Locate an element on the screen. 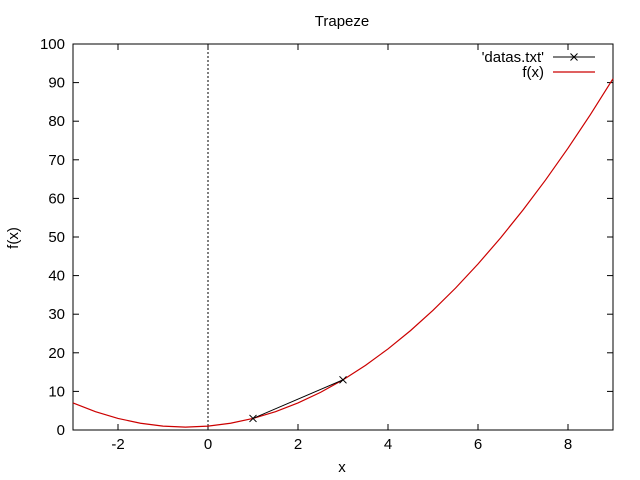 Image resolution: width=640 pixels, height=480 pixels. x-tick-label: 0 is located at coordinates (208, 444).